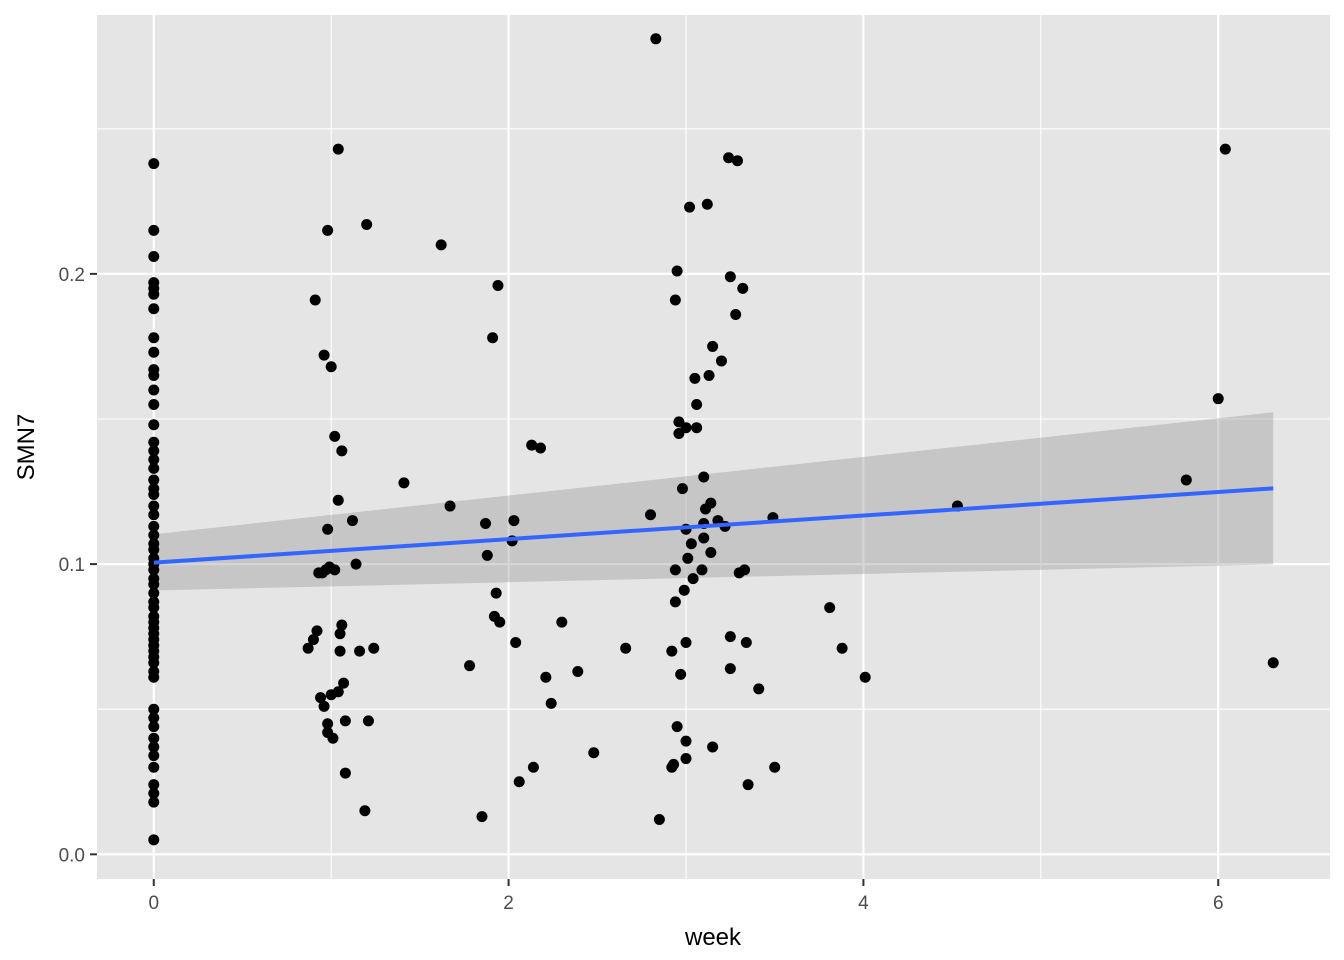  I want to click on y-axis-title: SMN7, so click(26, 447).